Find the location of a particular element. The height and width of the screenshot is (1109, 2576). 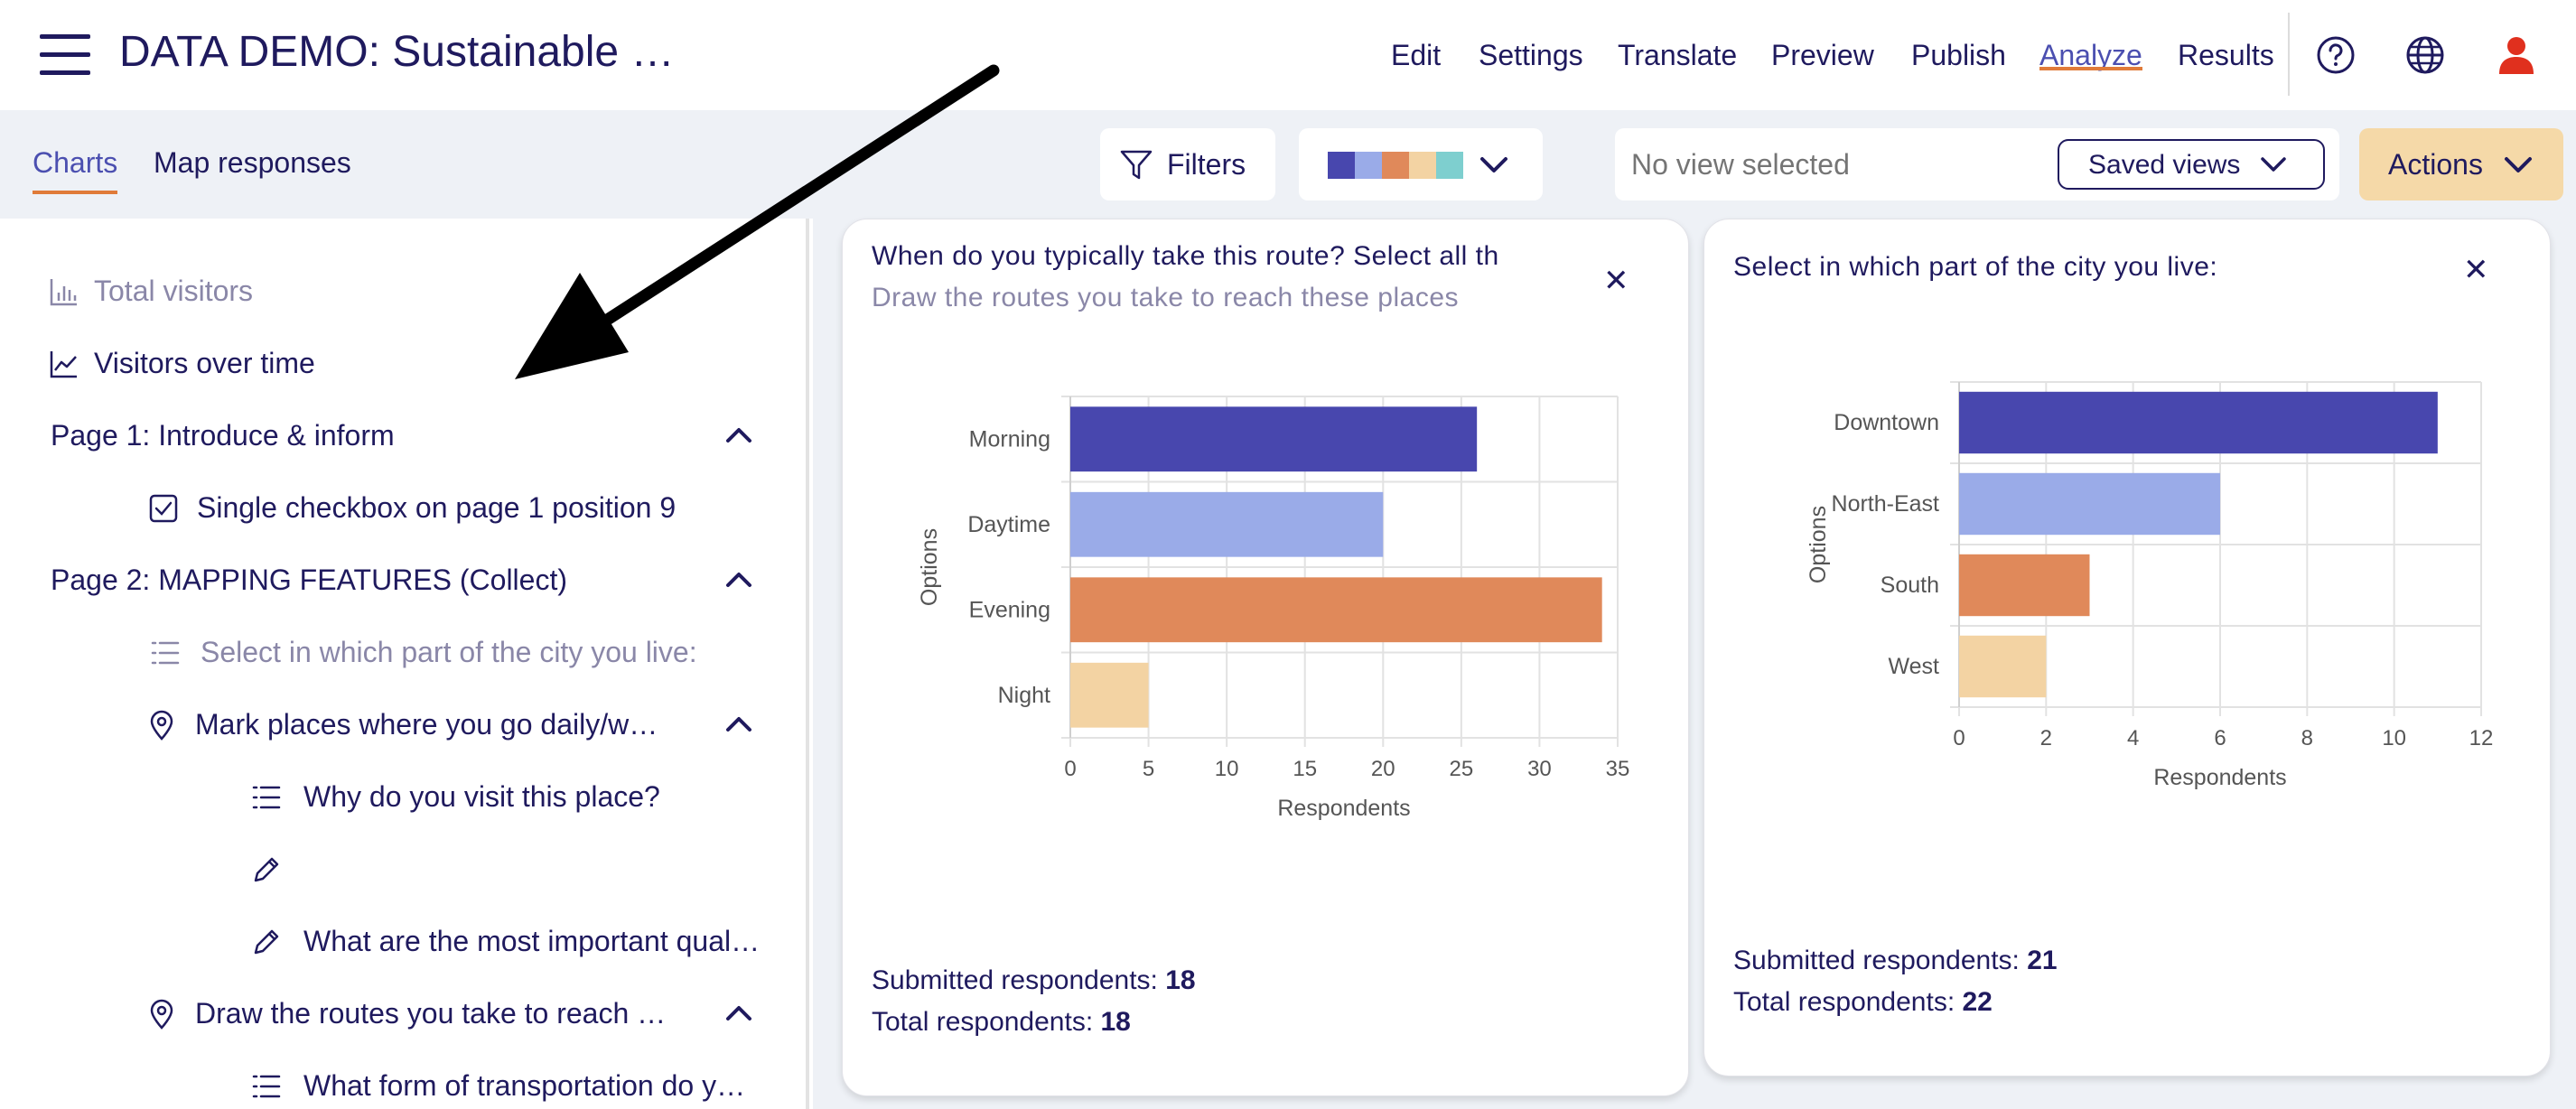

submitted-respondents: Submitted respondents: 21 is located at coordinates (1895, 961).